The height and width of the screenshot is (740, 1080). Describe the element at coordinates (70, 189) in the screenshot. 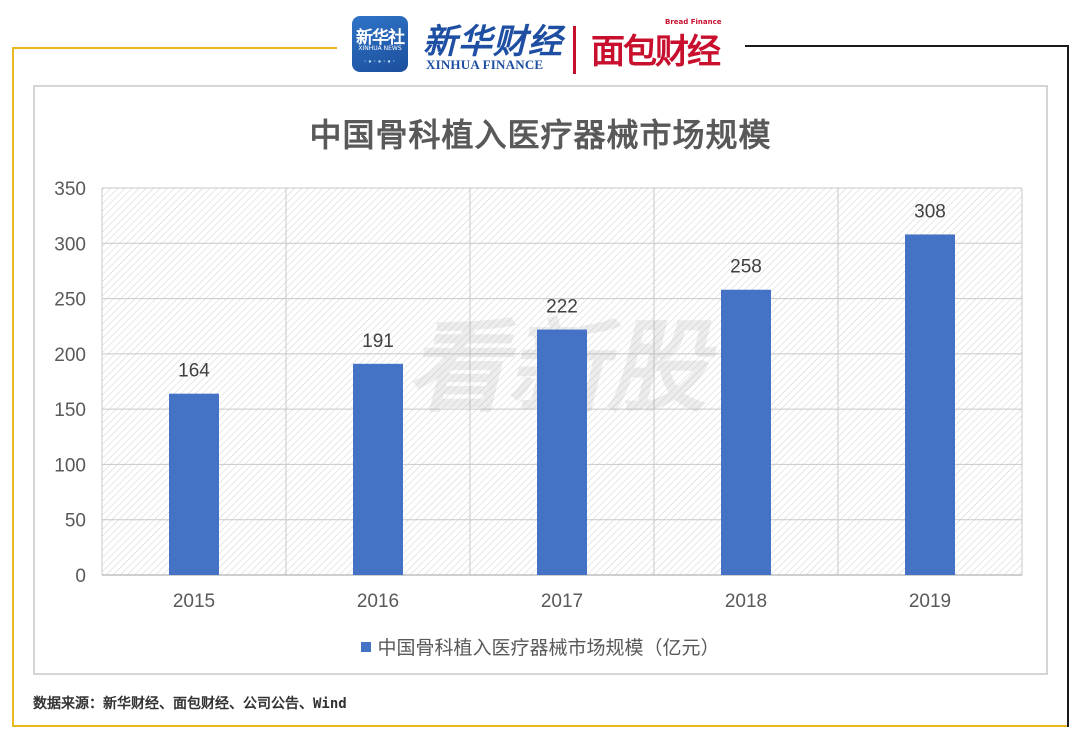

I see `y-tick-label: 350` at that location.